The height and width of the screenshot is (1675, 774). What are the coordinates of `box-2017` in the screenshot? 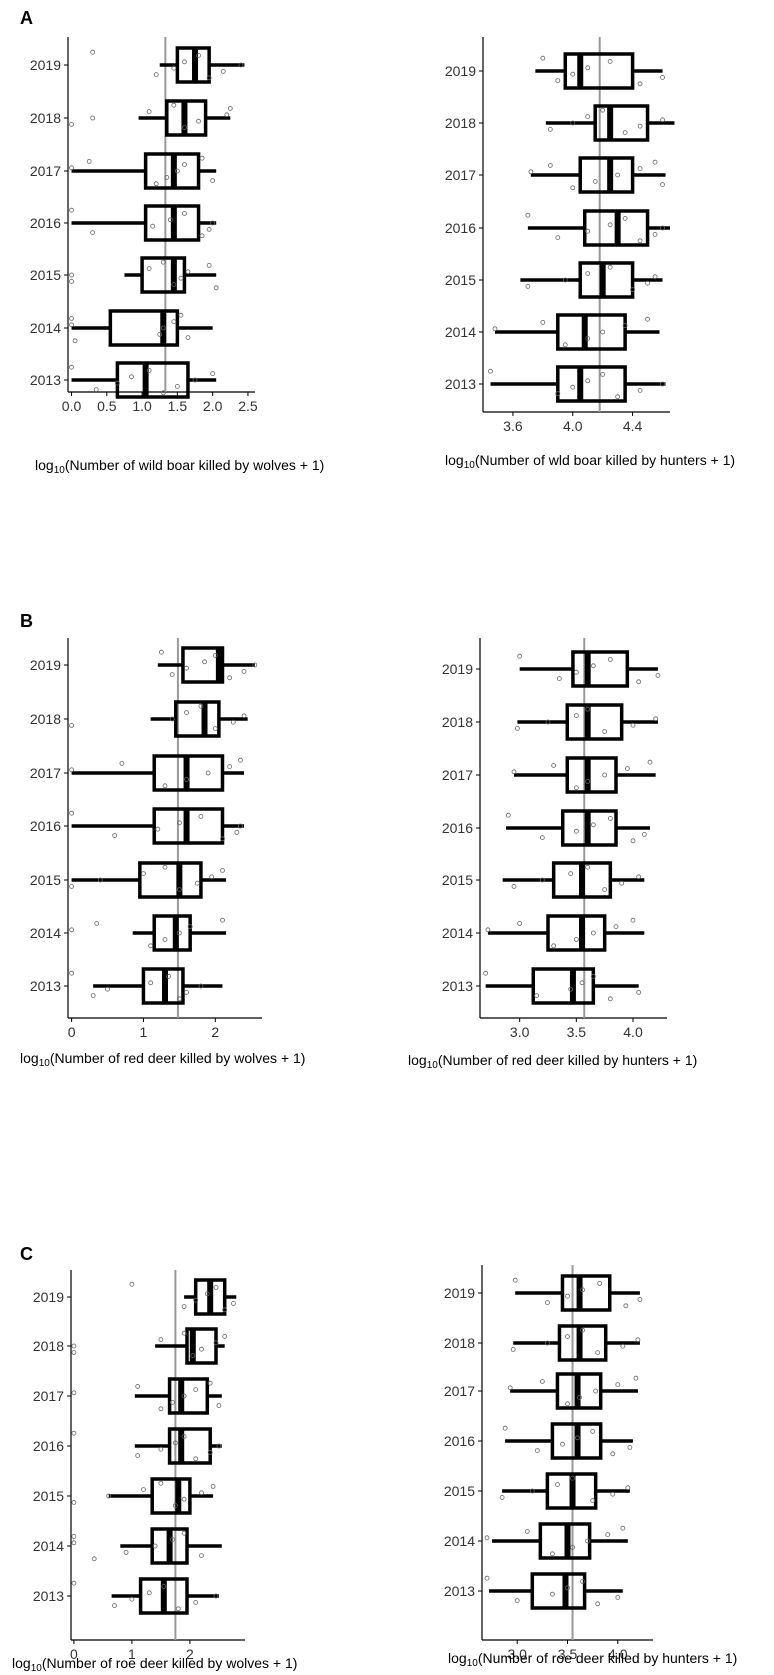 It's located at (143, 171).